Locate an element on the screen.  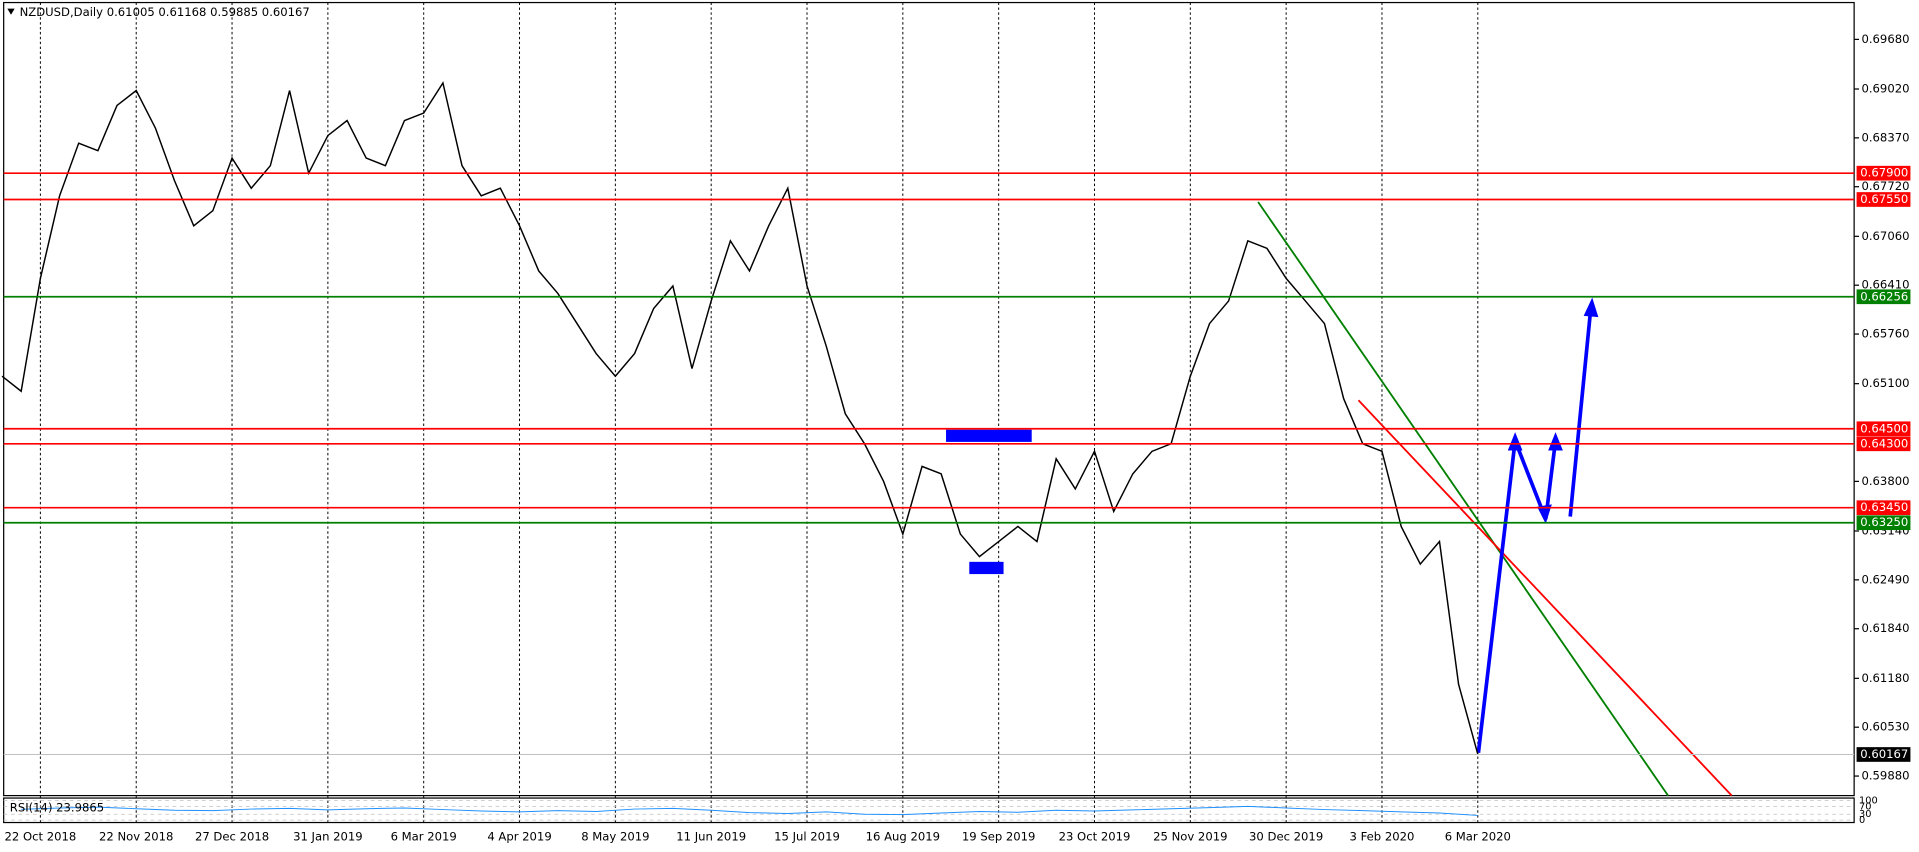
y-tick-label: 0.65100 is located at coordinates (1885, 383).